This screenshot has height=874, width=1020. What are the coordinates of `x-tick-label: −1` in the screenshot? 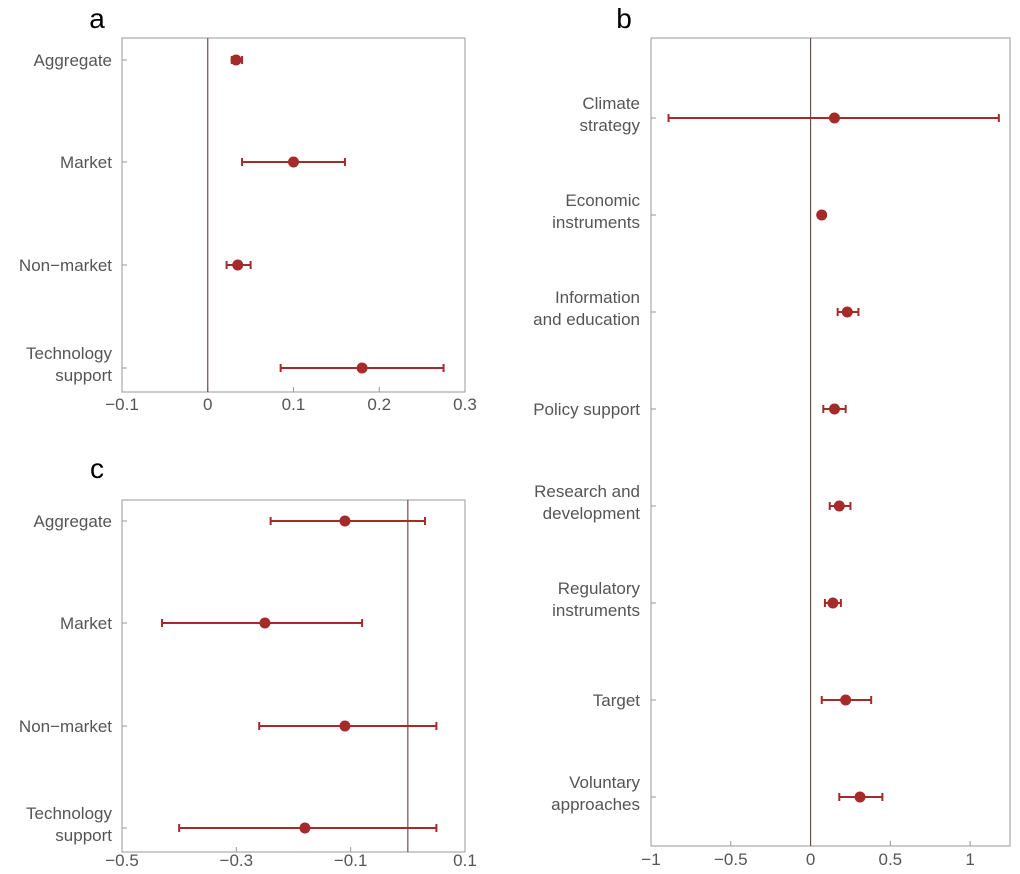 It's located at (650, 859).